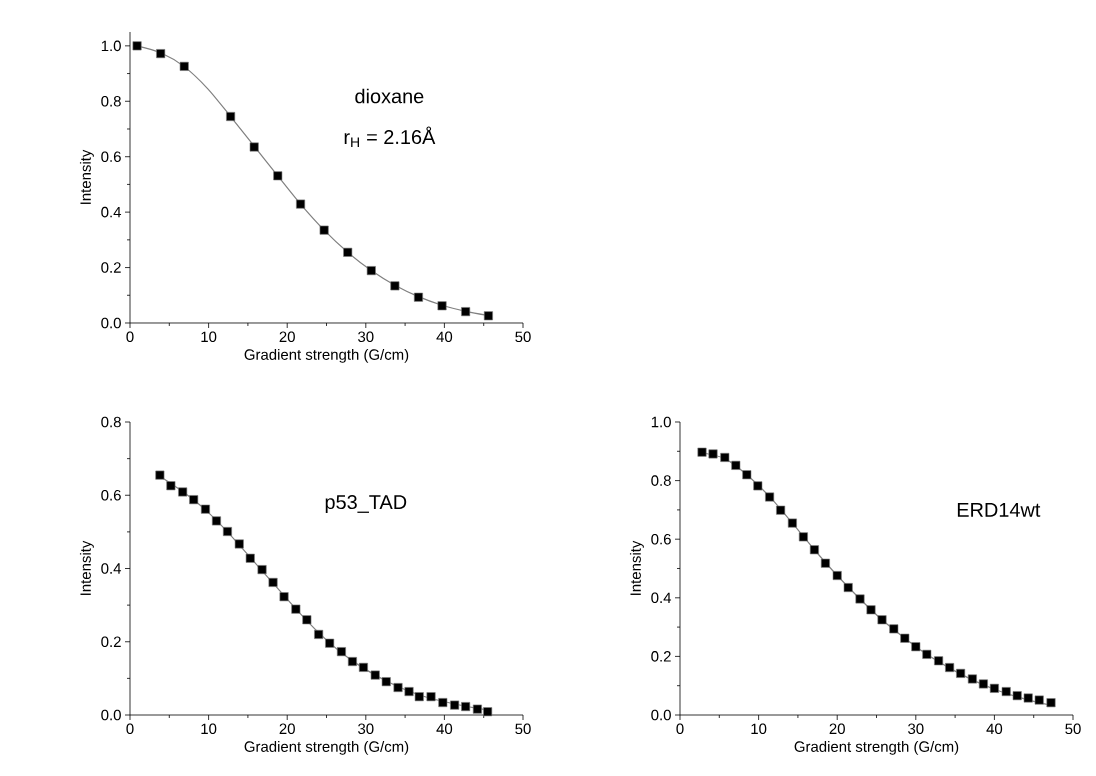  What do you see at coordinates (390, 136) in the screenshot?
I see `annotation: r$_{H}$ = 2.16Å` at bounding box center [390, 136].